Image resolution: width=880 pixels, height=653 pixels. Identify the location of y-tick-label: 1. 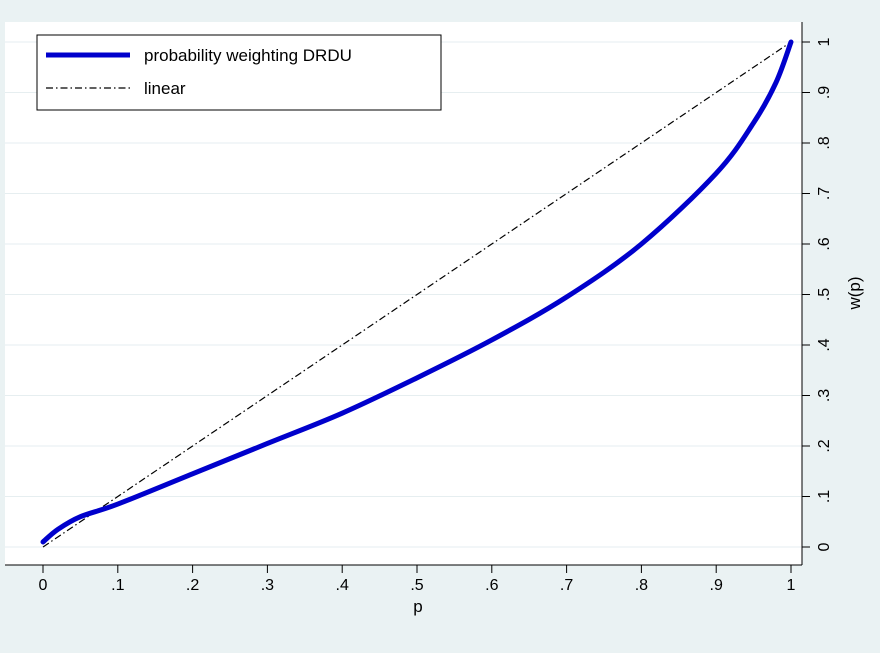
(824, 41).